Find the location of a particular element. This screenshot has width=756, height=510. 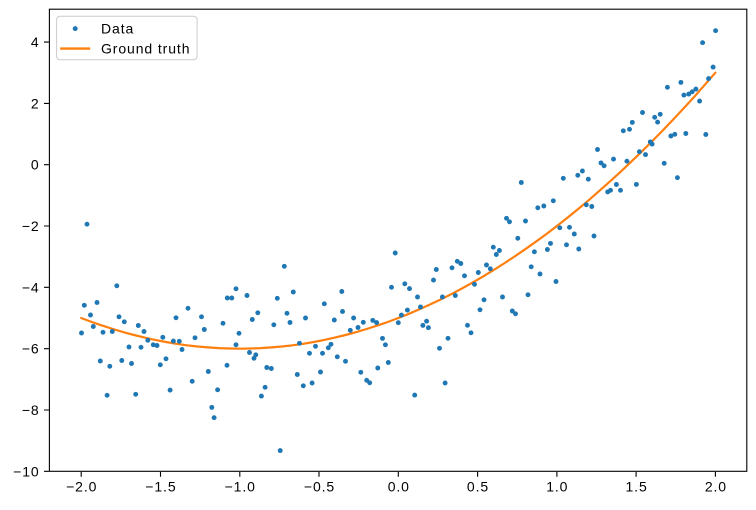

svg-text: −8 is located at coordinates (31, 410).